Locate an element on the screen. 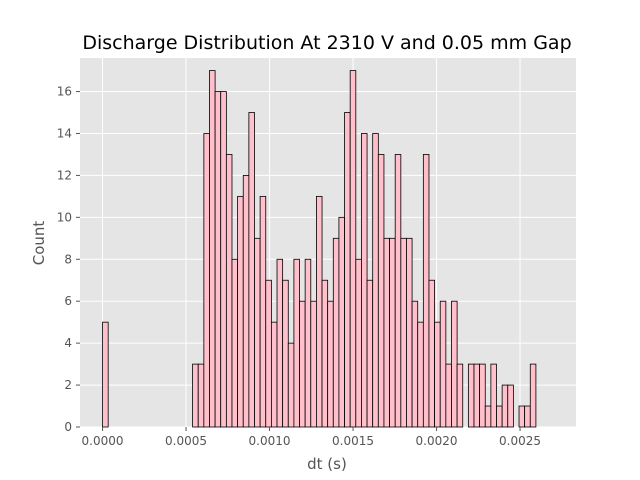 Image resolution: width=640 pixels, height=480 pixels. y-tick-label: 6 is located at coordinates (68, 301).